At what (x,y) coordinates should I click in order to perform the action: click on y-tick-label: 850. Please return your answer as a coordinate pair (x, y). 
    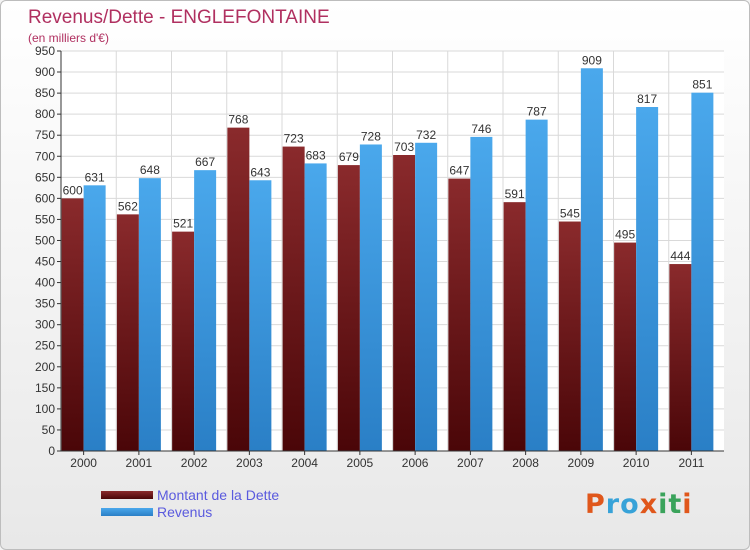
    Looking at the image, I should click on (45, 93).